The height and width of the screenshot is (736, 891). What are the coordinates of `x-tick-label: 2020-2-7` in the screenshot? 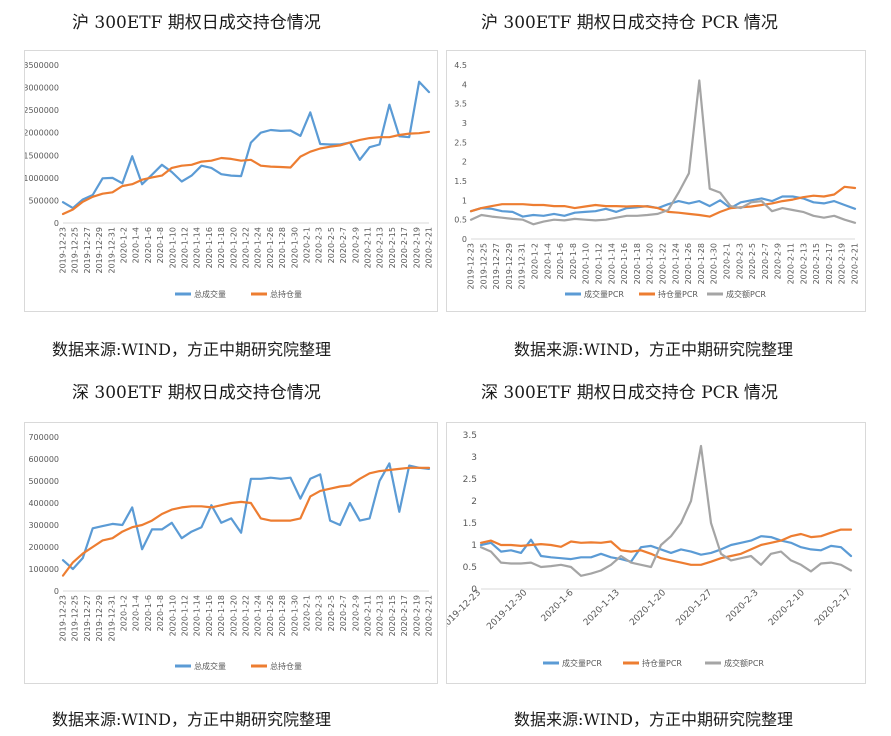 It's located at (343, 613).